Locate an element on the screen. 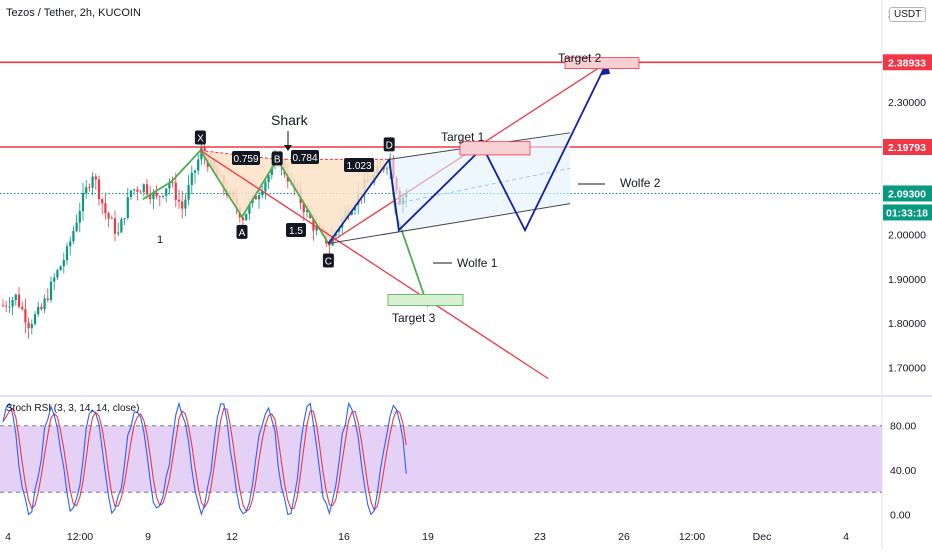 The width and height of the screenshot is (932, 555). price-badge-label: 2.38933 is located at coordinates (907, 63).